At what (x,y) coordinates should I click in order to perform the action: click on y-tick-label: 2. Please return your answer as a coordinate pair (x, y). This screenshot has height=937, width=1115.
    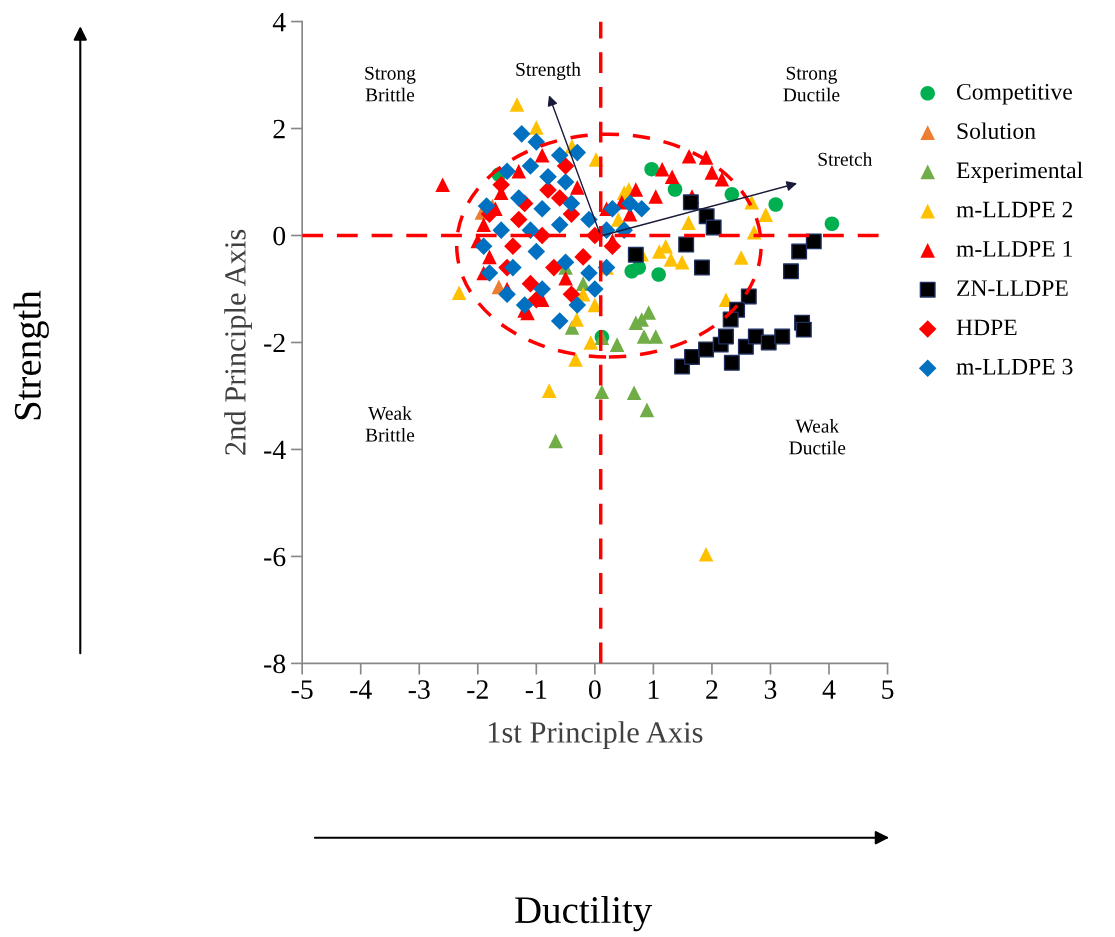
    Looking at the image, I should click on (279, 129).